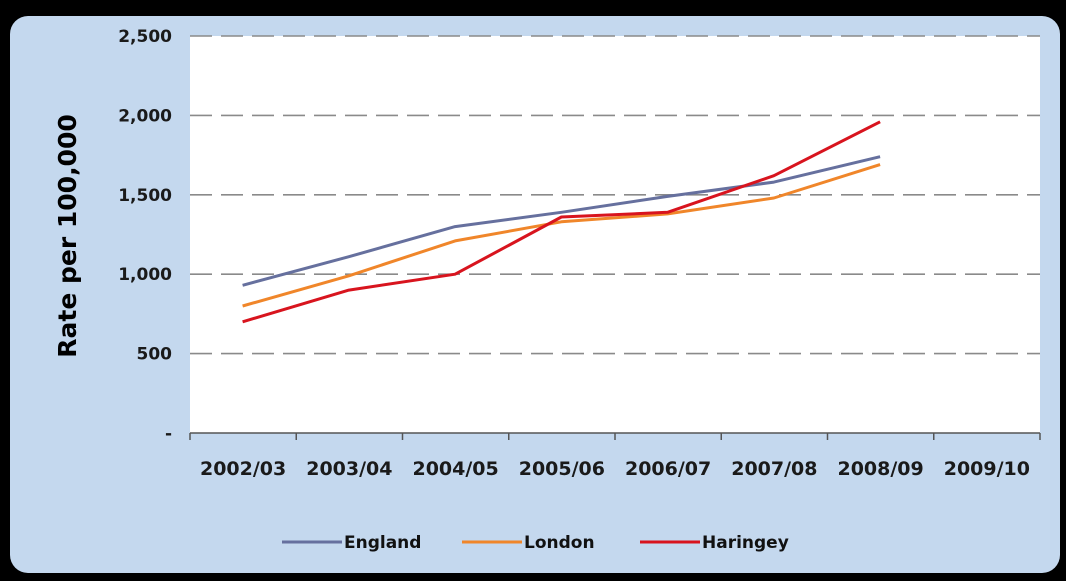 The height and width of the screenshot is (581, 1066). I want to click on y-axis-label: Rate per 100,000, so click(67, 235).